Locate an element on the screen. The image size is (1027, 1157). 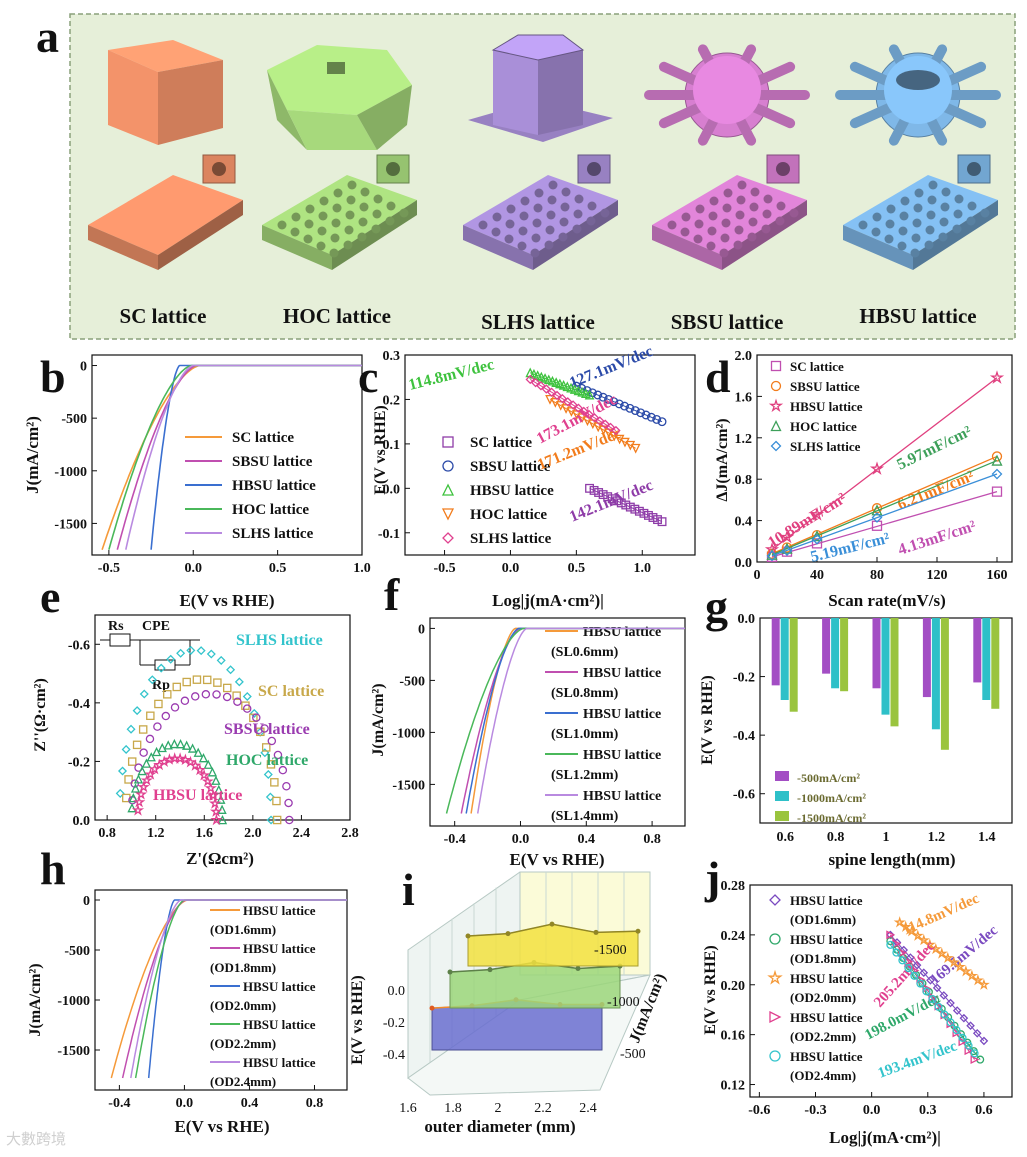
panel-letter-a: a is located at coordinates (47, 36).